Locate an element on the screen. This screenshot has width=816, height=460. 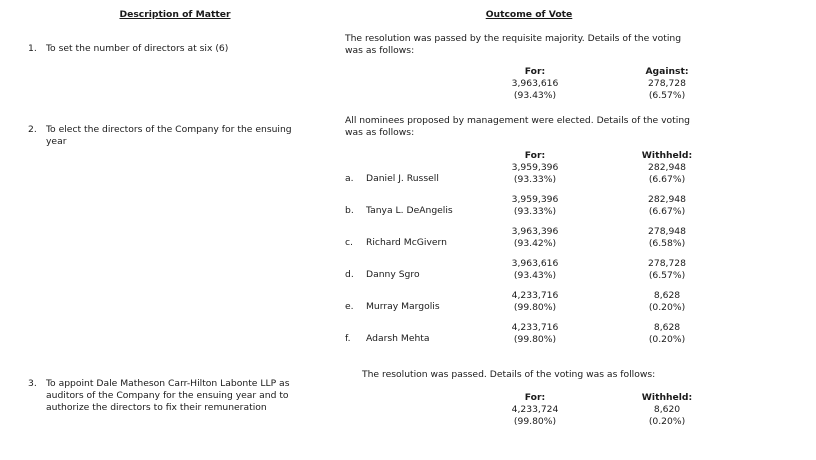
nominee-name: Danny Sgro is located at coordinates (393, 274).